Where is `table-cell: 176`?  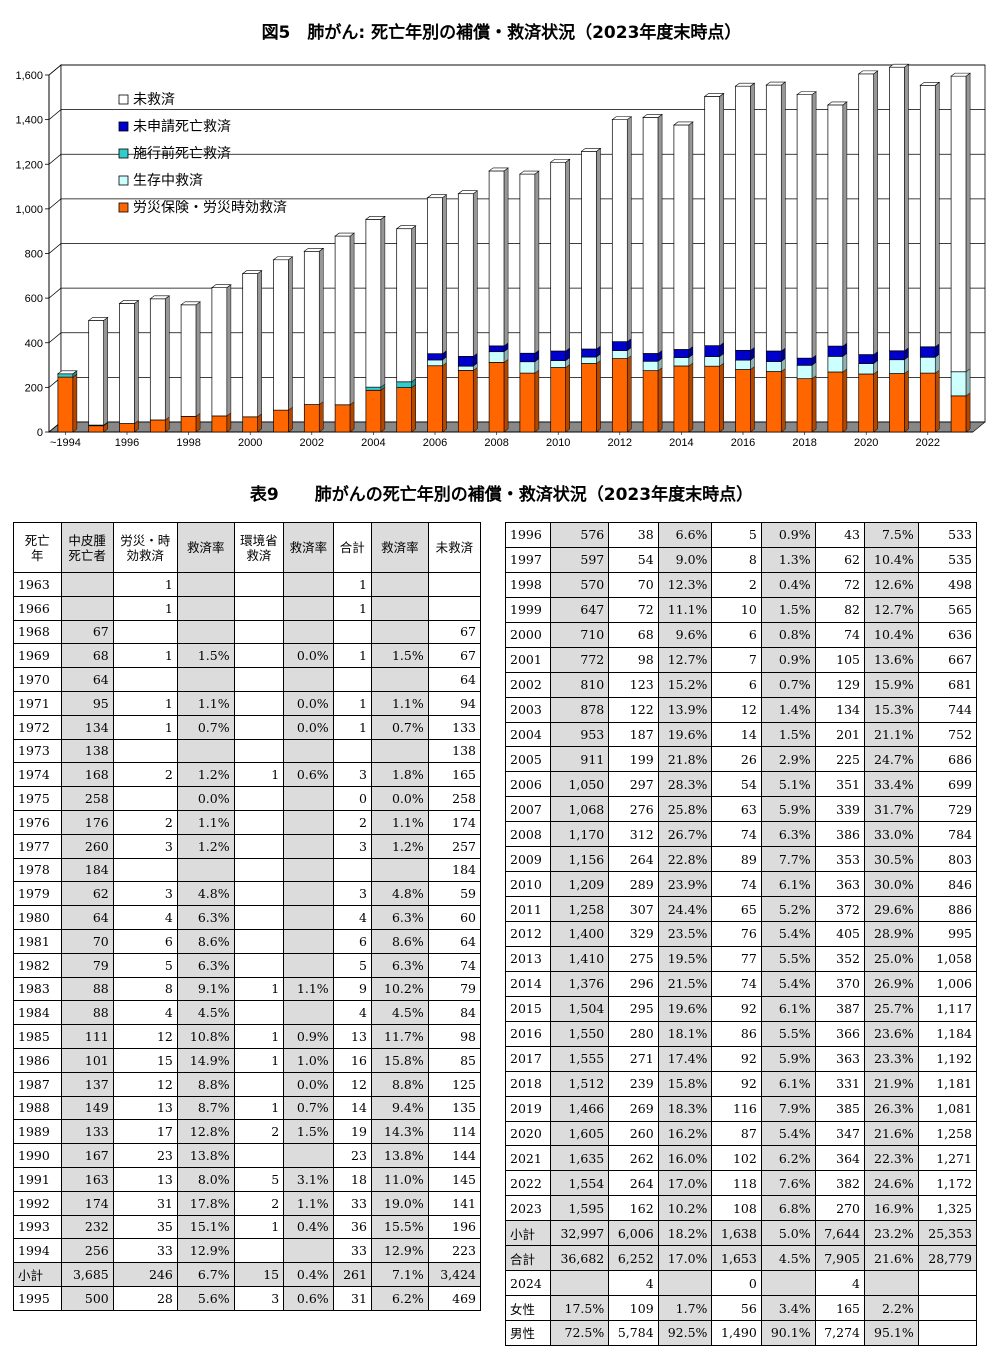 table-cell: 176 is located at coordinates (87, 822).